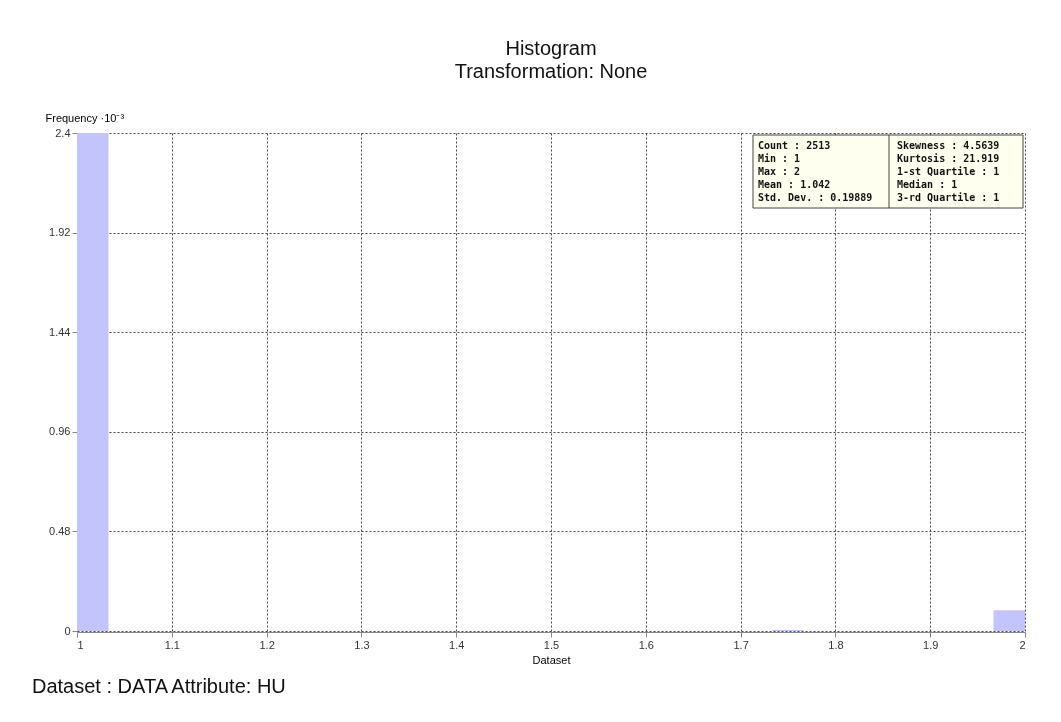 This screenshot has height=722, width=1061. What do you see at coordinates (948, 145) in the screenshot?
I see `annotation: Skewness : 4.5639` at bounding box center [948, 145].